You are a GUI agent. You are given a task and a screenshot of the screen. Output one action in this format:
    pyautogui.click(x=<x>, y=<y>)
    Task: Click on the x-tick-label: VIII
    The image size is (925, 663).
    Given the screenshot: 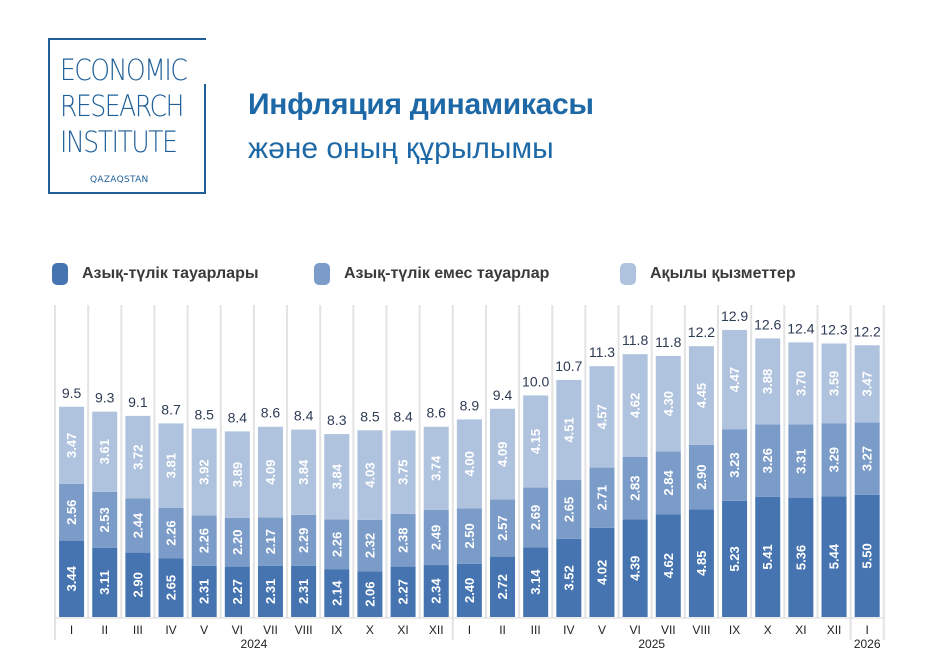 What is the action you would take?
    pyautogui.click(x=304, y=630)
    